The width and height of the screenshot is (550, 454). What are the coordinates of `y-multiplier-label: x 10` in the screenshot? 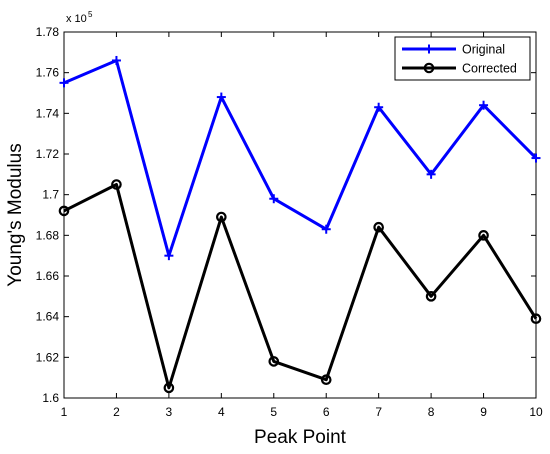 It's located at (76, 19).